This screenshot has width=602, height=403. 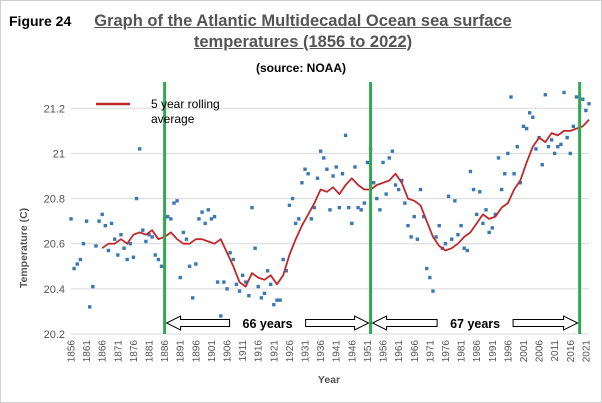 What do you see at coordinates (306, 351) in the screenshot?
I see `x-tick-label: 1931` at bounding box center [306, 351].